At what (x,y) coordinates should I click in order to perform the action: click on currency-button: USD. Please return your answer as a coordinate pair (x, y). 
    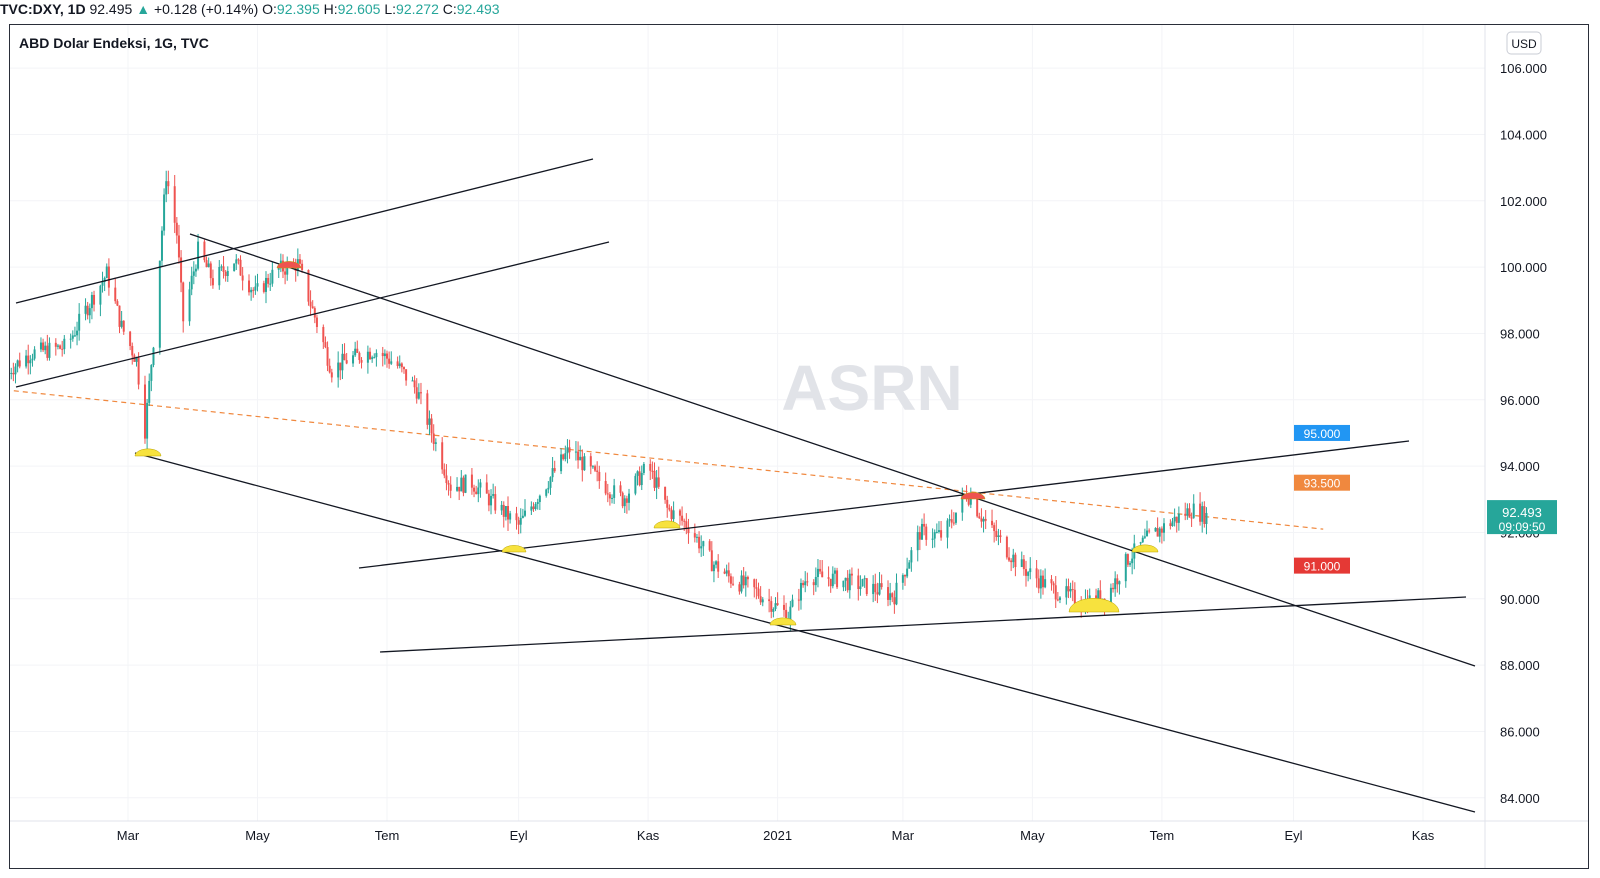
    Looking at the image, I should click on (1524, 43).